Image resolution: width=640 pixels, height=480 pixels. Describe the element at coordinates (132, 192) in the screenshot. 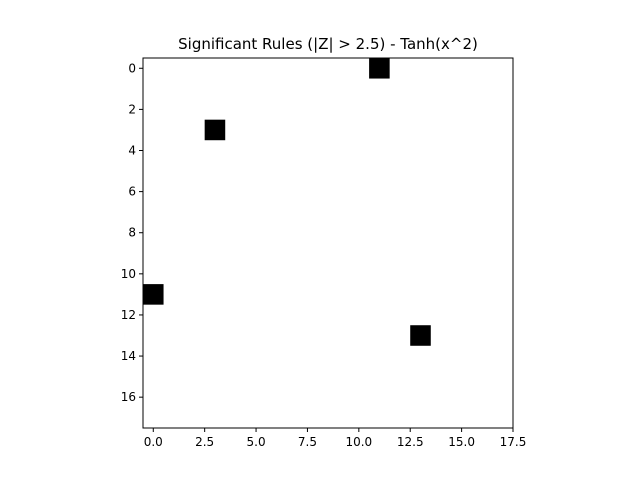

I see `y-tick-label-3: 6` at that location.